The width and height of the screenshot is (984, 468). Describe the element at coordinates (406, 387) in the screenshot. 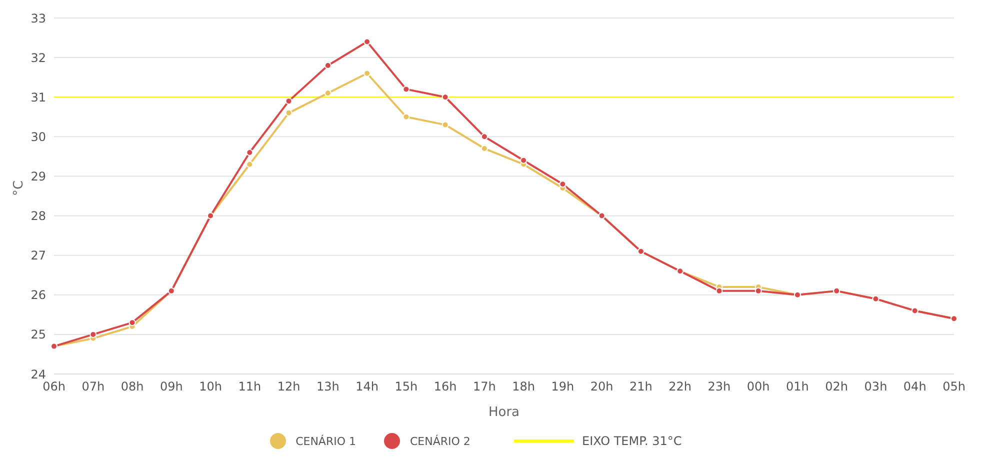

I see `x-tick-label: 15h` at that location.